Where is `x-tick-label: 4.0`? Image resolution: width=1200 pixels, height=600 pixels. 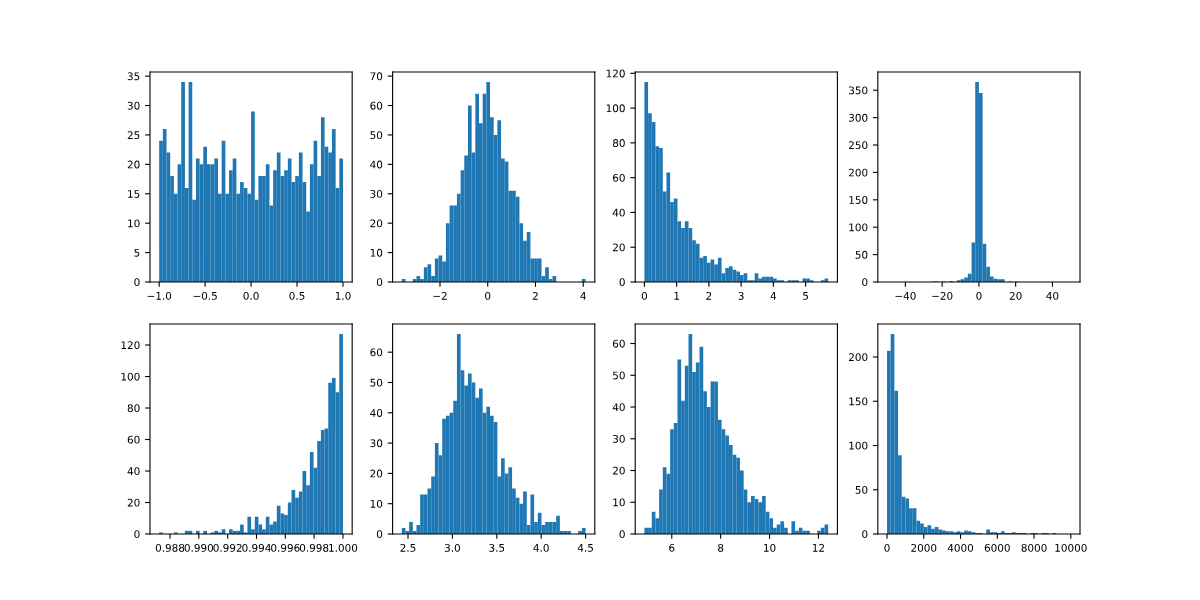
x-tick-label: 4.0 is located at coordinates (541, 547).